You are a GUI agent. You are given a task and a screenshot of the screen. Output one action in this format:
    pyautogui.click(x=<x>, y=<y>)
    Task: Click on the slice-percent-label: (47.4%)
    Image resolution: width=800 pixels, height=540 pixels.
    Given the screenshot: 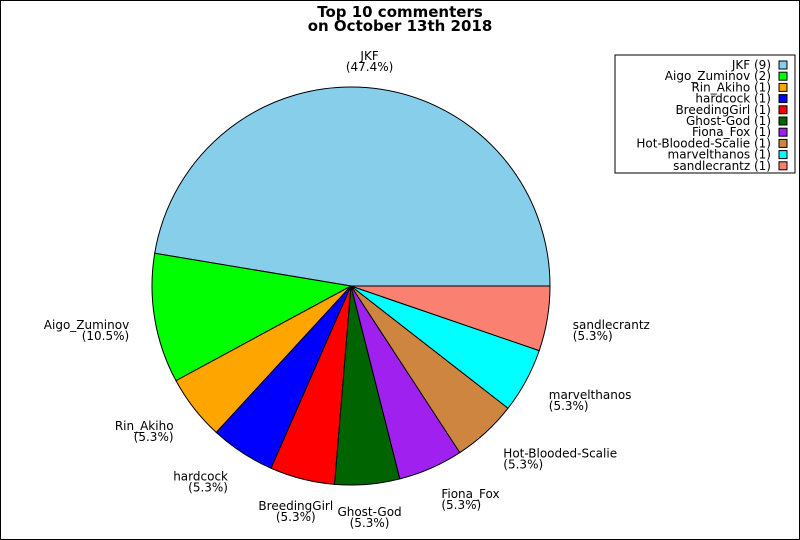 What is the action you would take?
    pyautogui.click(x=369, y=67)
    